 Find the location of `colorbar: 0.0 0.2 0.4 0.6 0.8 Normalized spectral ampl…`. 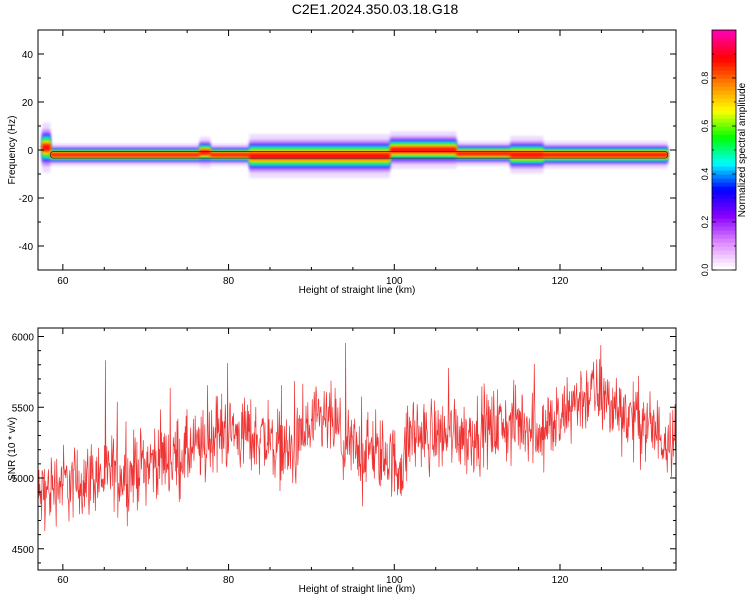

colorbar: 0.0 0.2 0.4 0.6 0.8 Normalized spectral ampl… is located at coordinates (724, 153).